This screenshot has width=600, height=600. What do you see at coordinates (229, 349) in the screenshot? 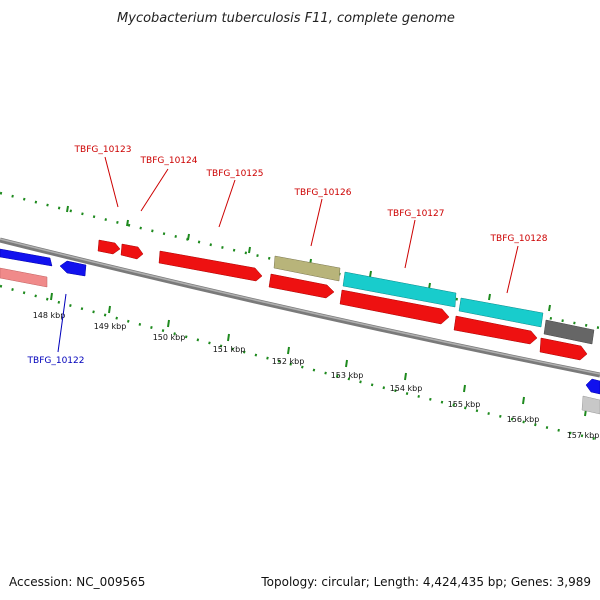
I see `scale-label: 151 kbp` at bounding box center [229, 349].